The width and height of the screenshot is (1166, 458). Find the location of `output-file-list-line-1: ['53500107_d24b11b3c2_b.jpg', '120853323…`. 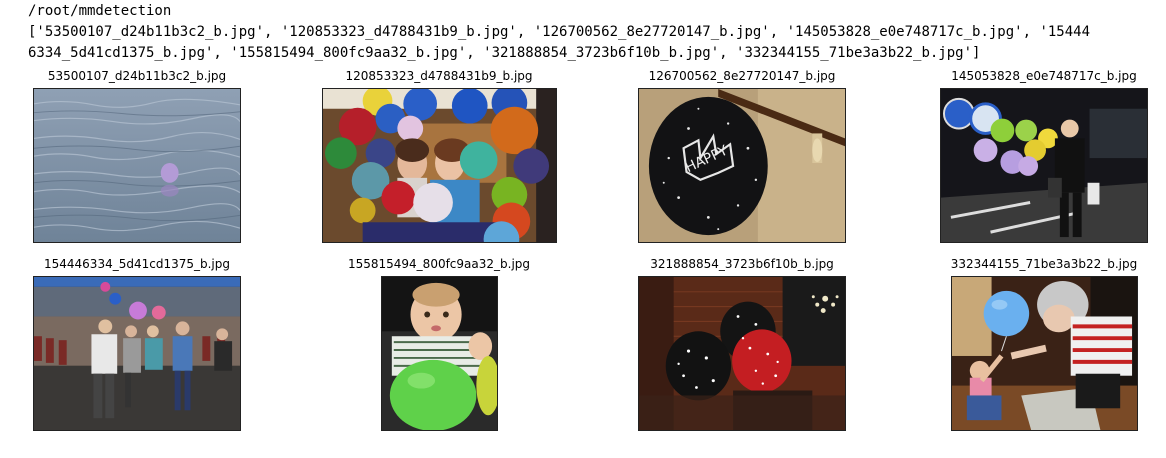

output-file-list-line-1: ['53500107_d24b11b3c2_b.jpg', '120853323… is located at coordinates (559, 32).